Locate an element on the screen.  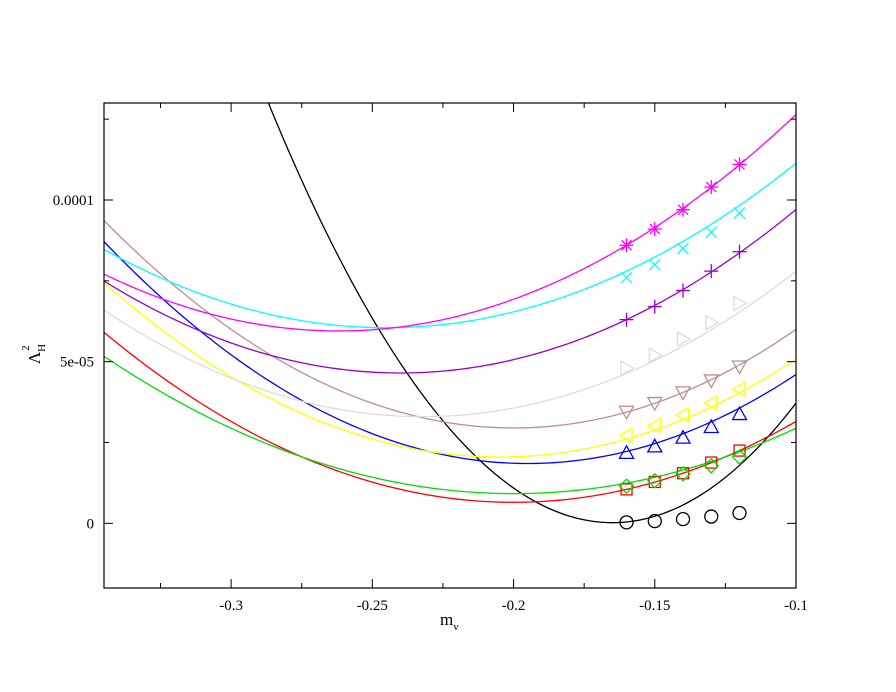
y-tick-label: 0.0001 is located at coordinates (73, 201).